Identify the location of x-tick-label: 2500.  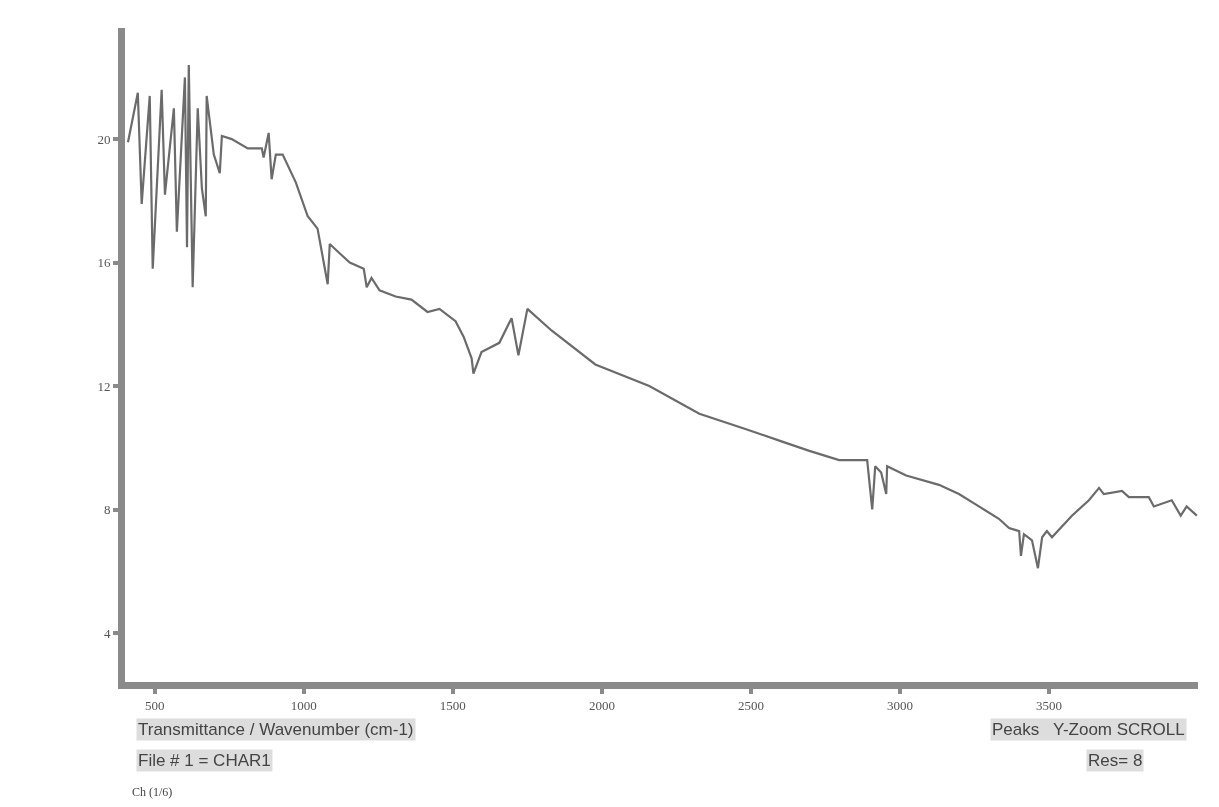
(750, 705).